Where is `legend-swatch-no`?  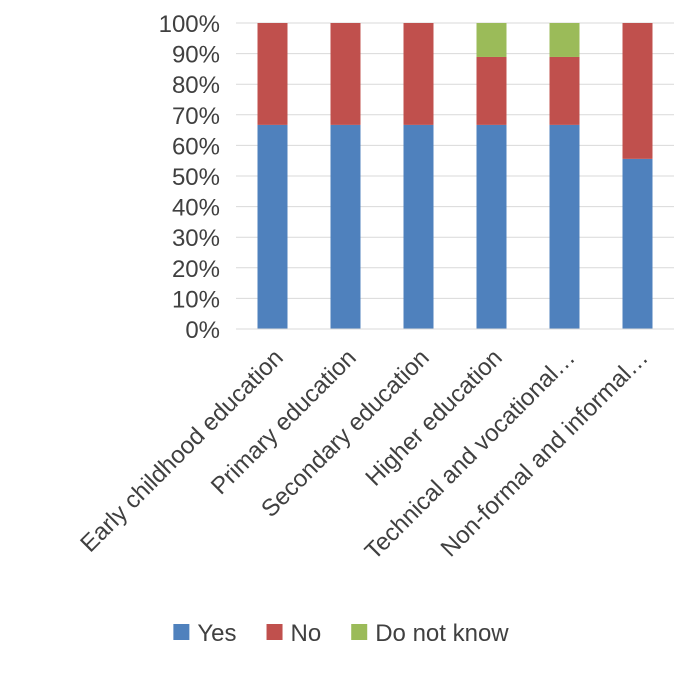
legend-swatch-no is located at coordinates (274, 632).